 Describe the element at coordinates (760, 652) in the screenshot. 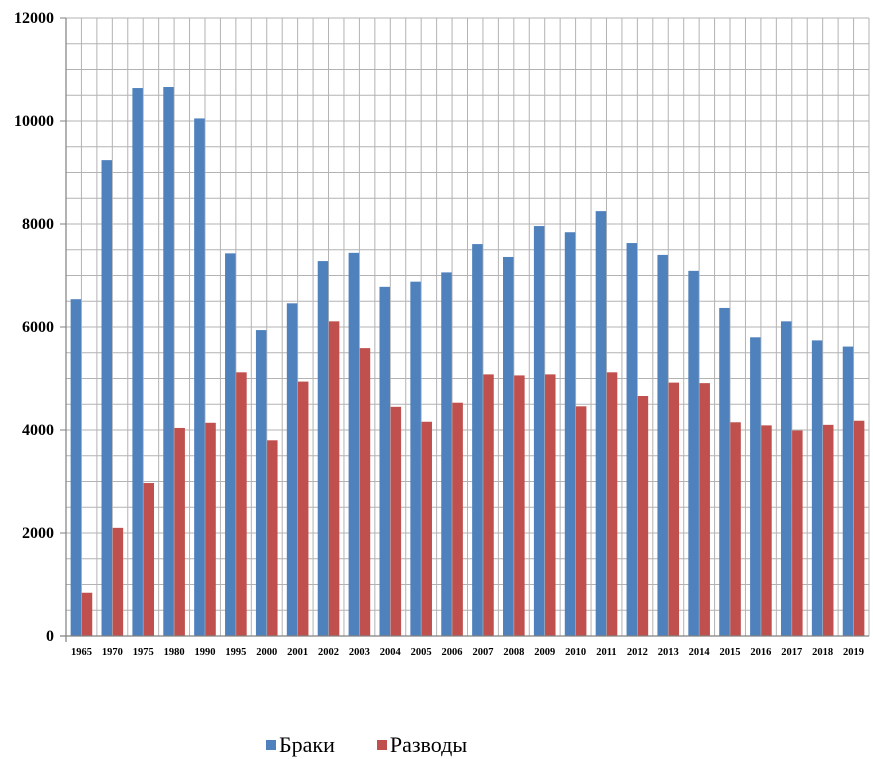

I see `x-tick-label: 2016` at that location.